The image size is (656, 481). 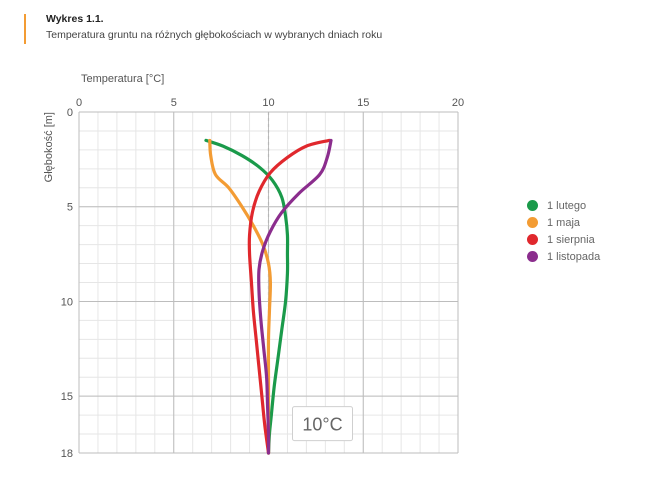 I want to click on series-layer, so click(x=268, y=296).